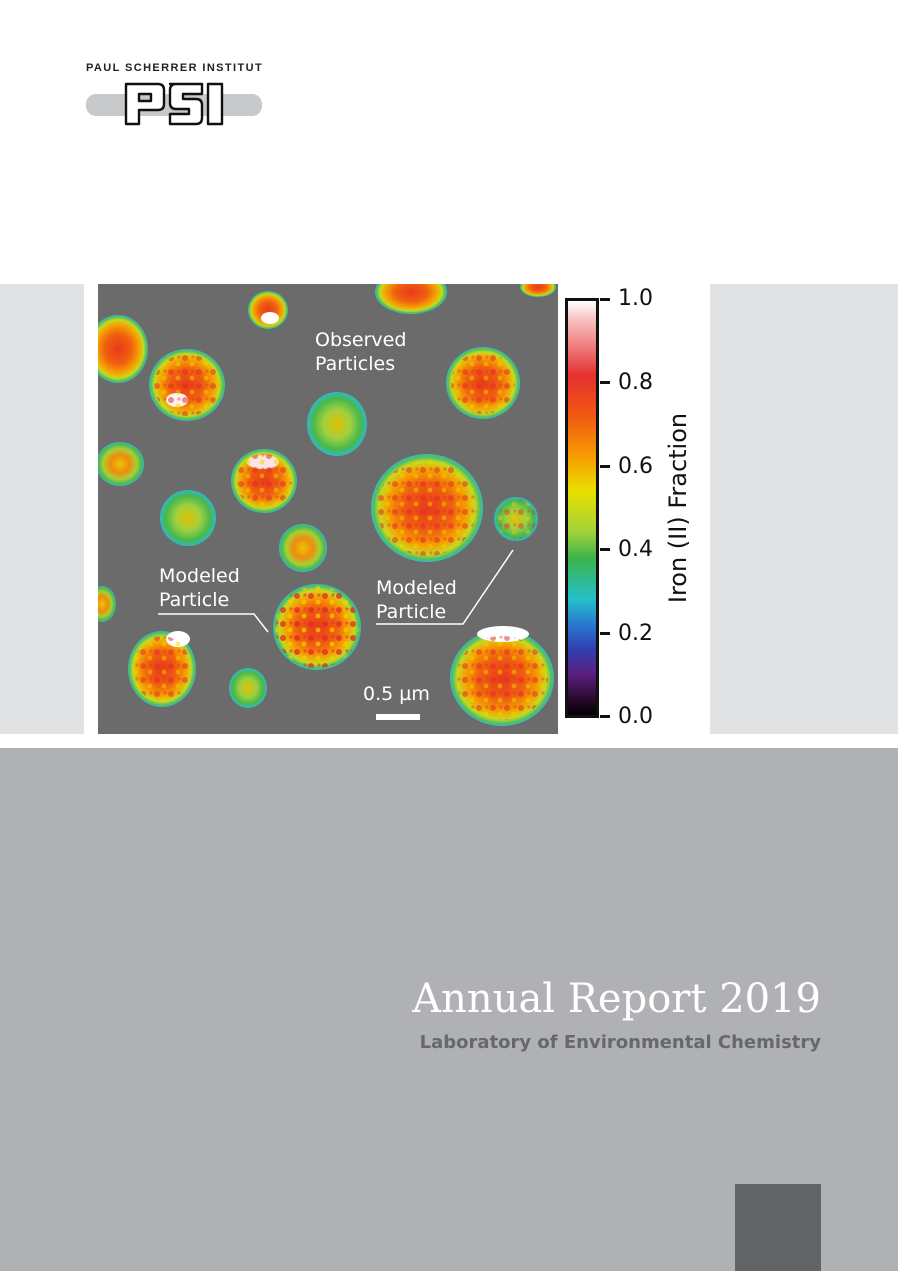  I want to click on psi-logo: PAUL SCHERRER INSTITUT, so click(174, 95).